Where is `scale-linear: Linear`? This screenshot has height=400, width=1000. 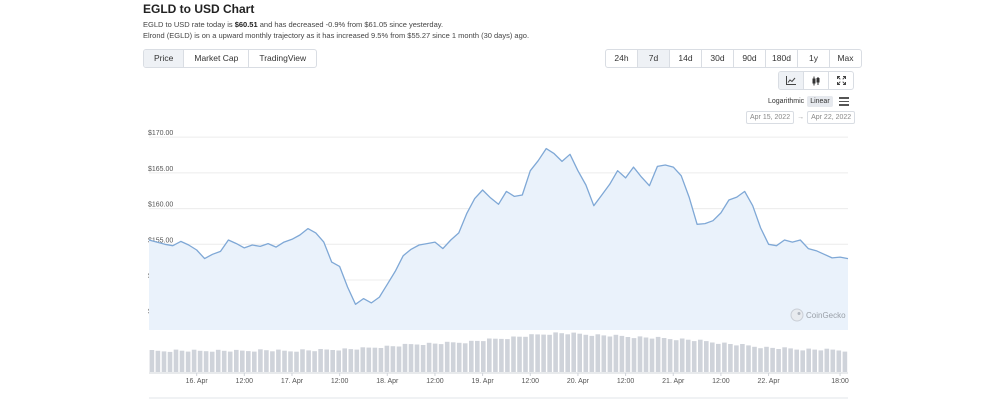 scale-linear: Linear is located at coordinates (820, 101).